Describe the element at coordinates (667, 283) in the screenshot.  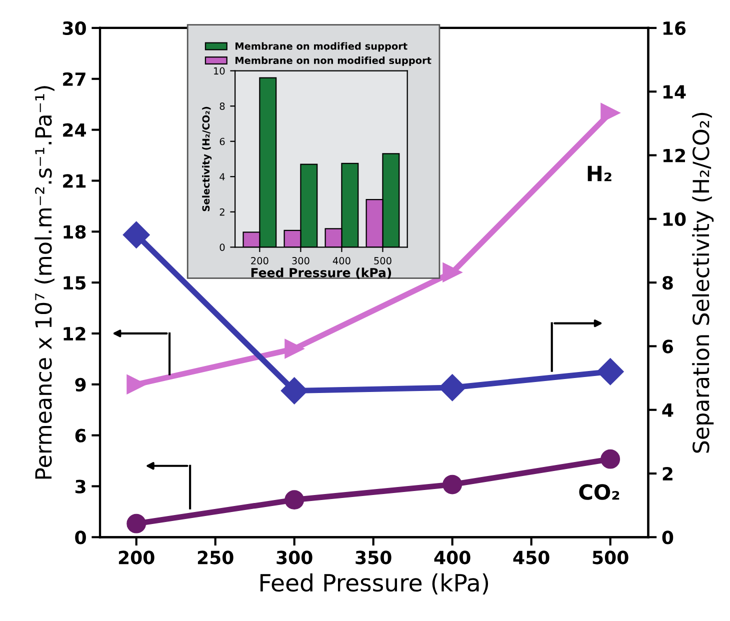
I see `y2-tick-label: 8` at that location.